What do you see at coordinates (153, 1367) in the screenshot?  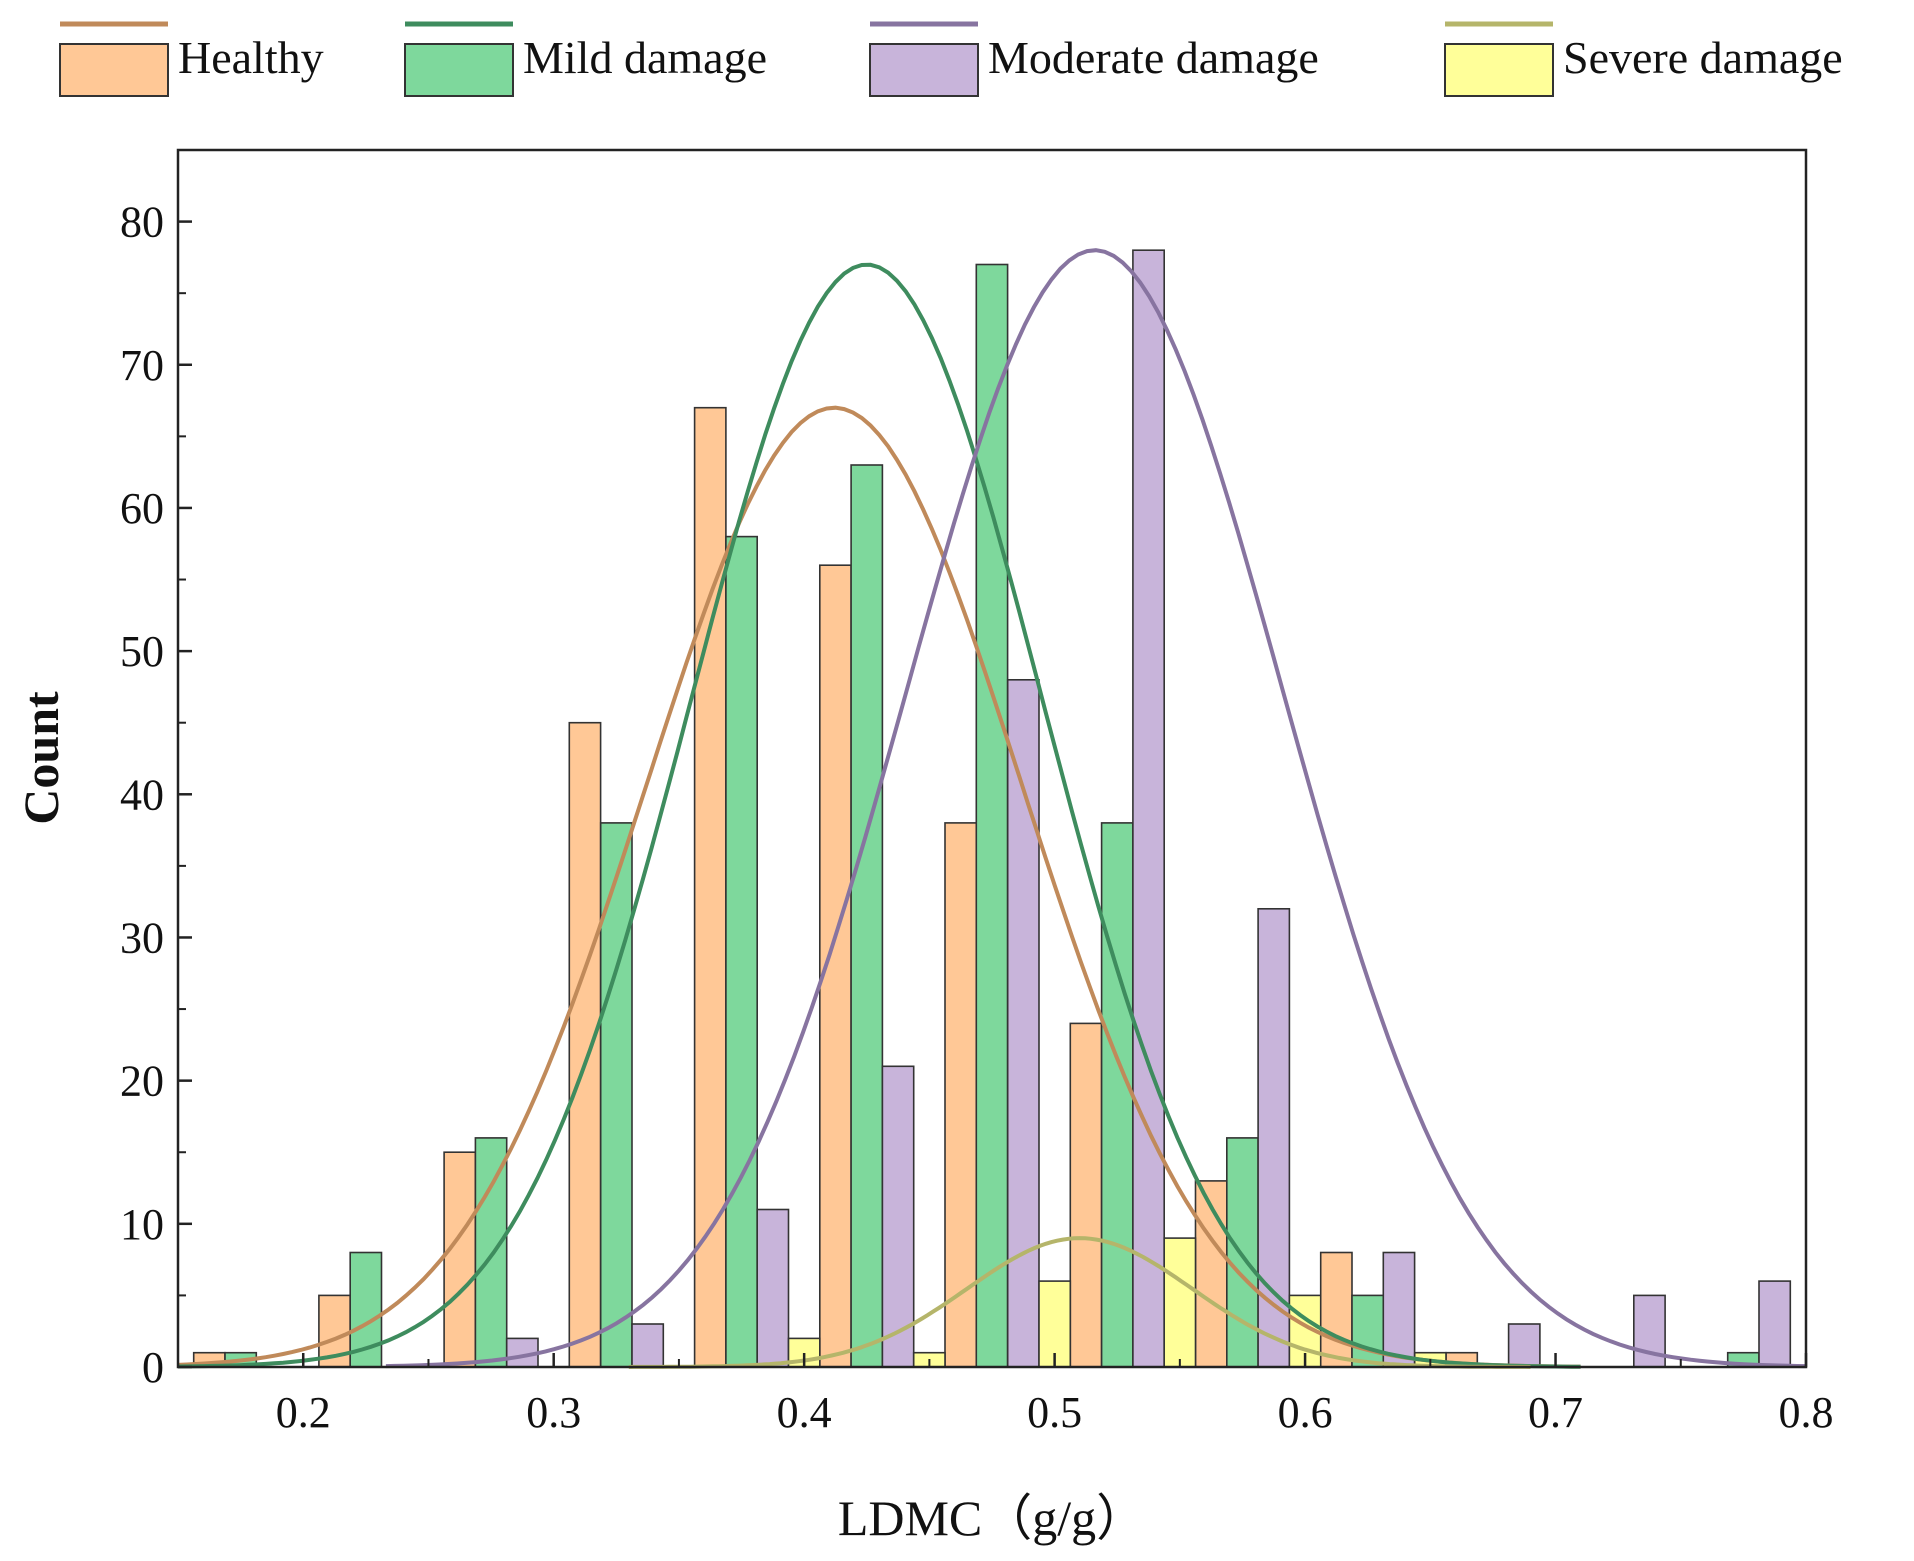 I see `y-tick-label: 0` at bounding box center [153, 1367].